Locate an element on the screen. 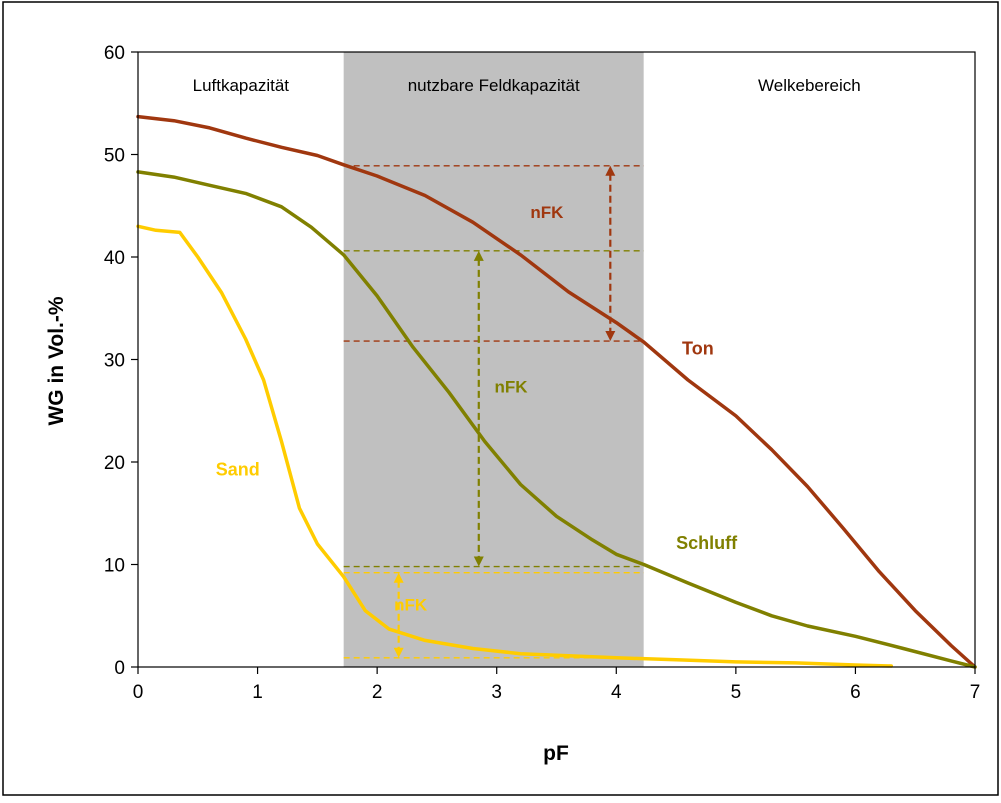  x-tick-label-5: 5 is located at coordinates (736, 692).